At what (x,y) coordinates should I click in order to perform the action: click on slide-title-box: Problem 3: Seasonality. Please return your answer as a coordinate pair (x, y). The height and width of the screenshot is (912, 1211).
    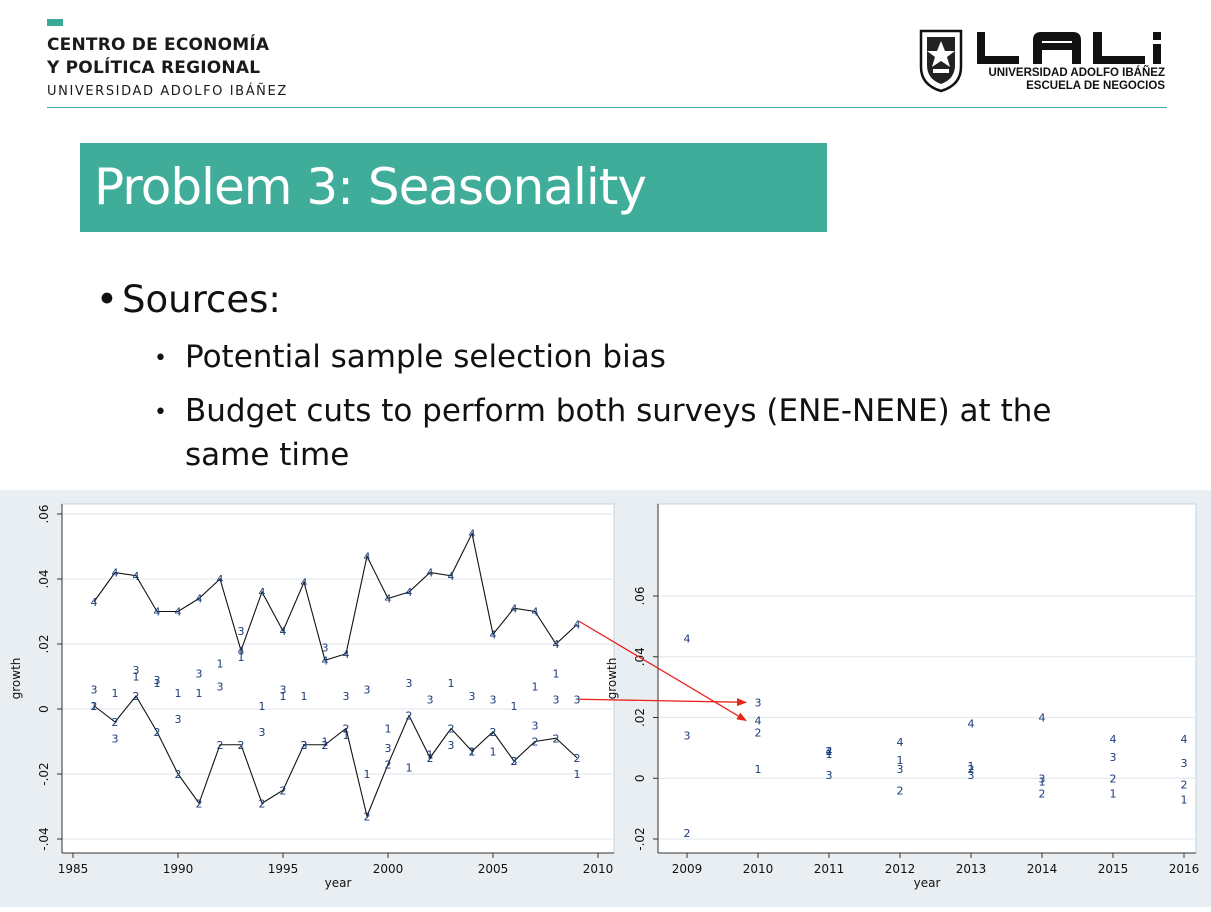
    Looking at the image, I should click on (453, 187).